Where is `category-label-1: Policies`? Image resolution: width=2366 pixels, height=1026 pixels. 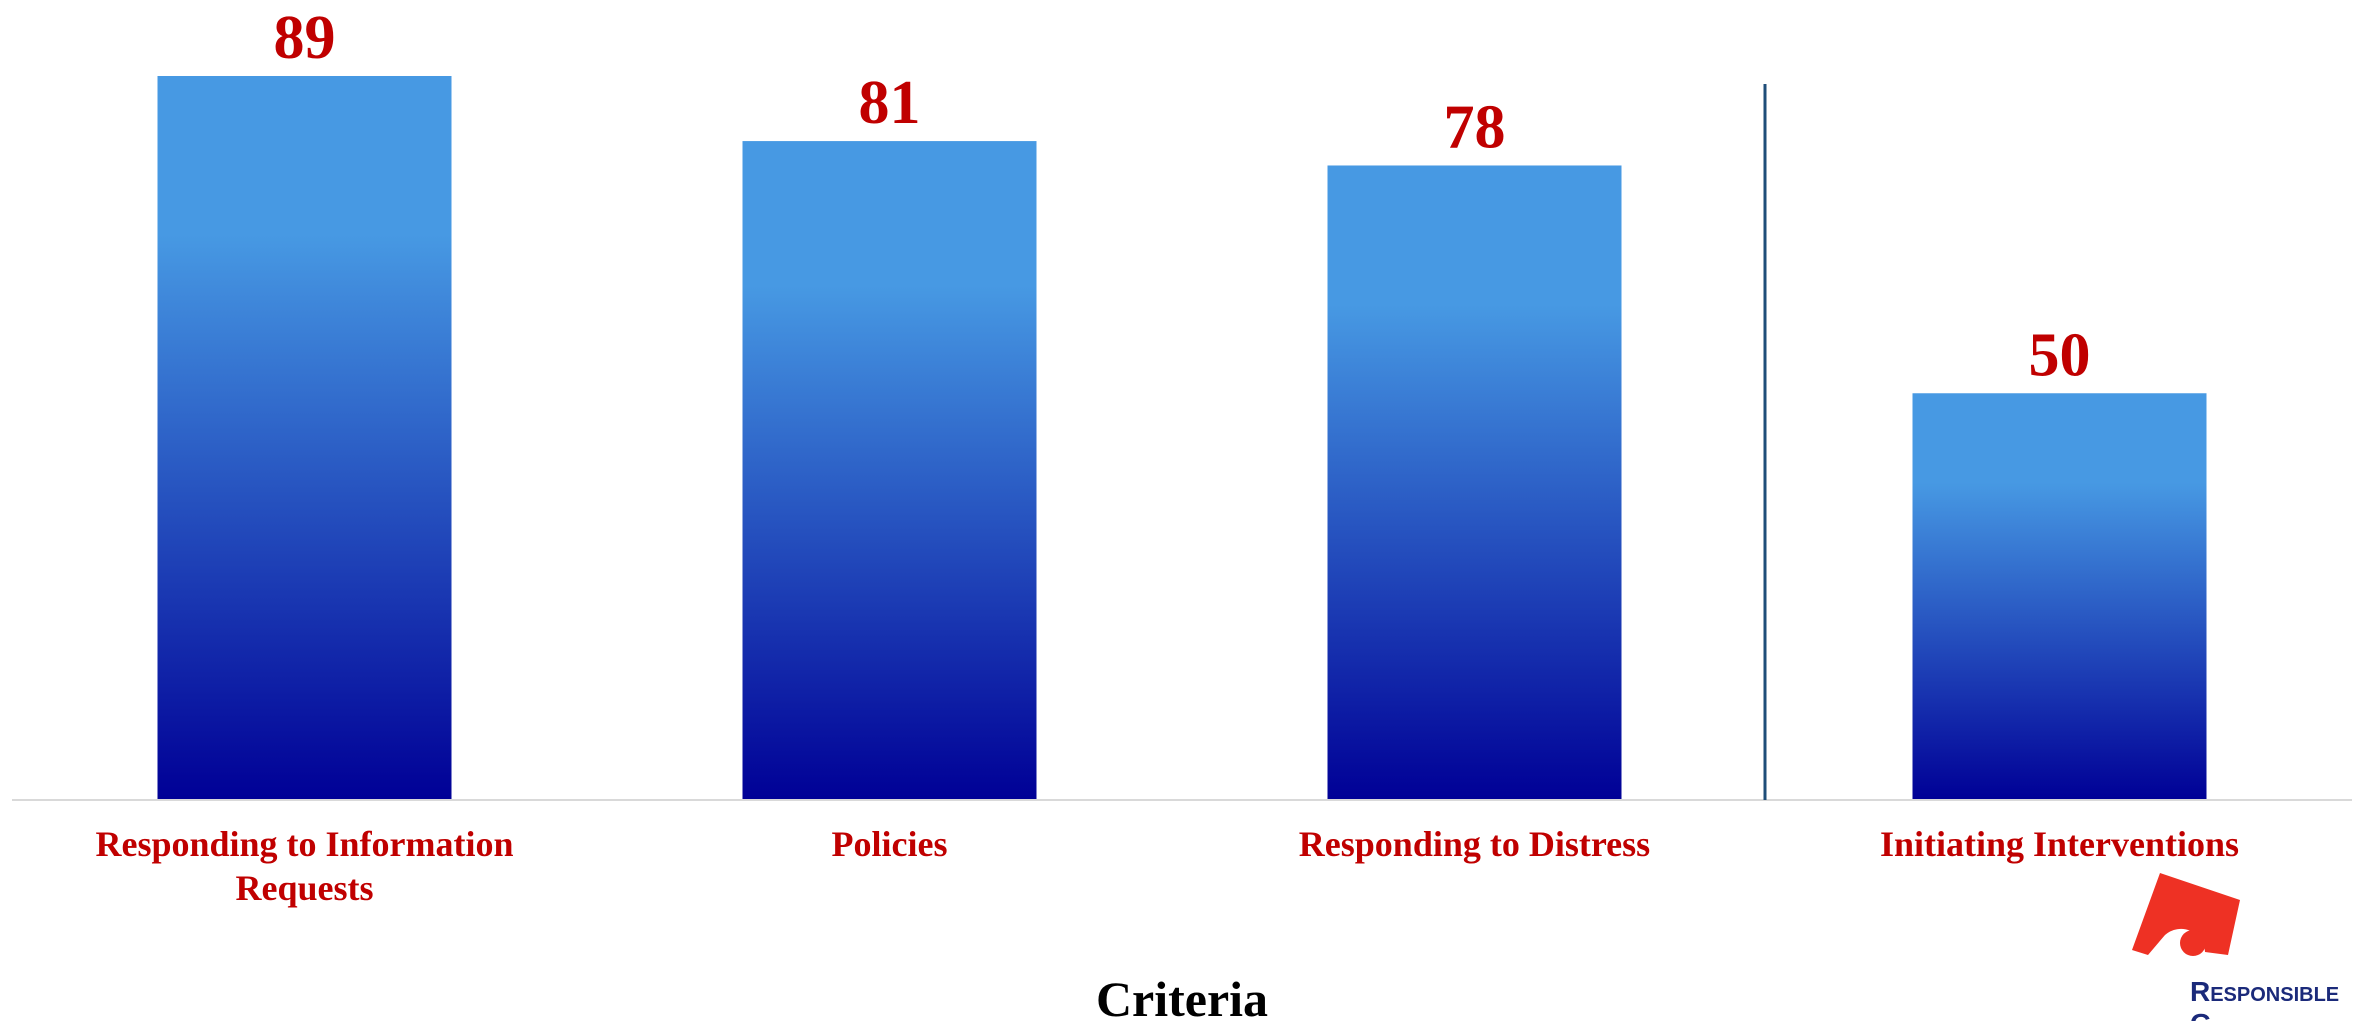
category-label-1: Policies is located at coordinates (890, 844).